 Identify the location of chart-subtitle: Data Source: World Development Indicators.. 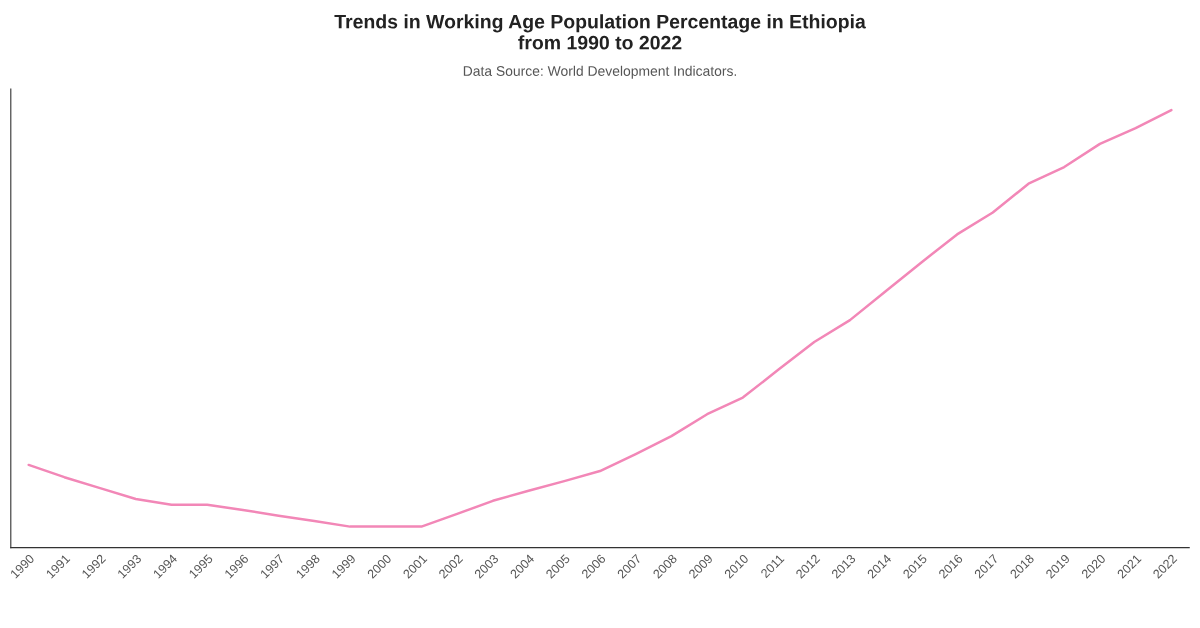
(600, 72).